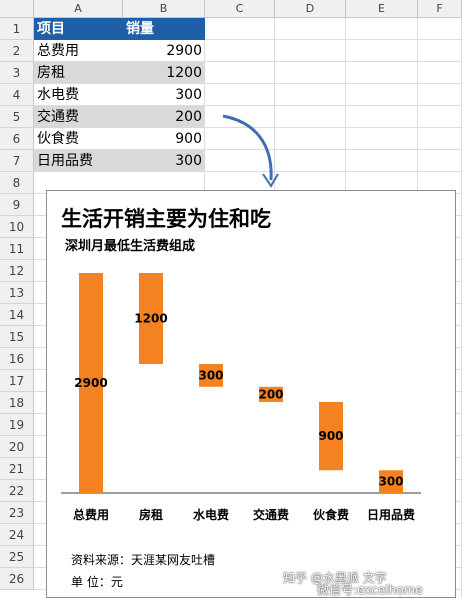  I want to click on row-header-9: 9, so click(17, 205).